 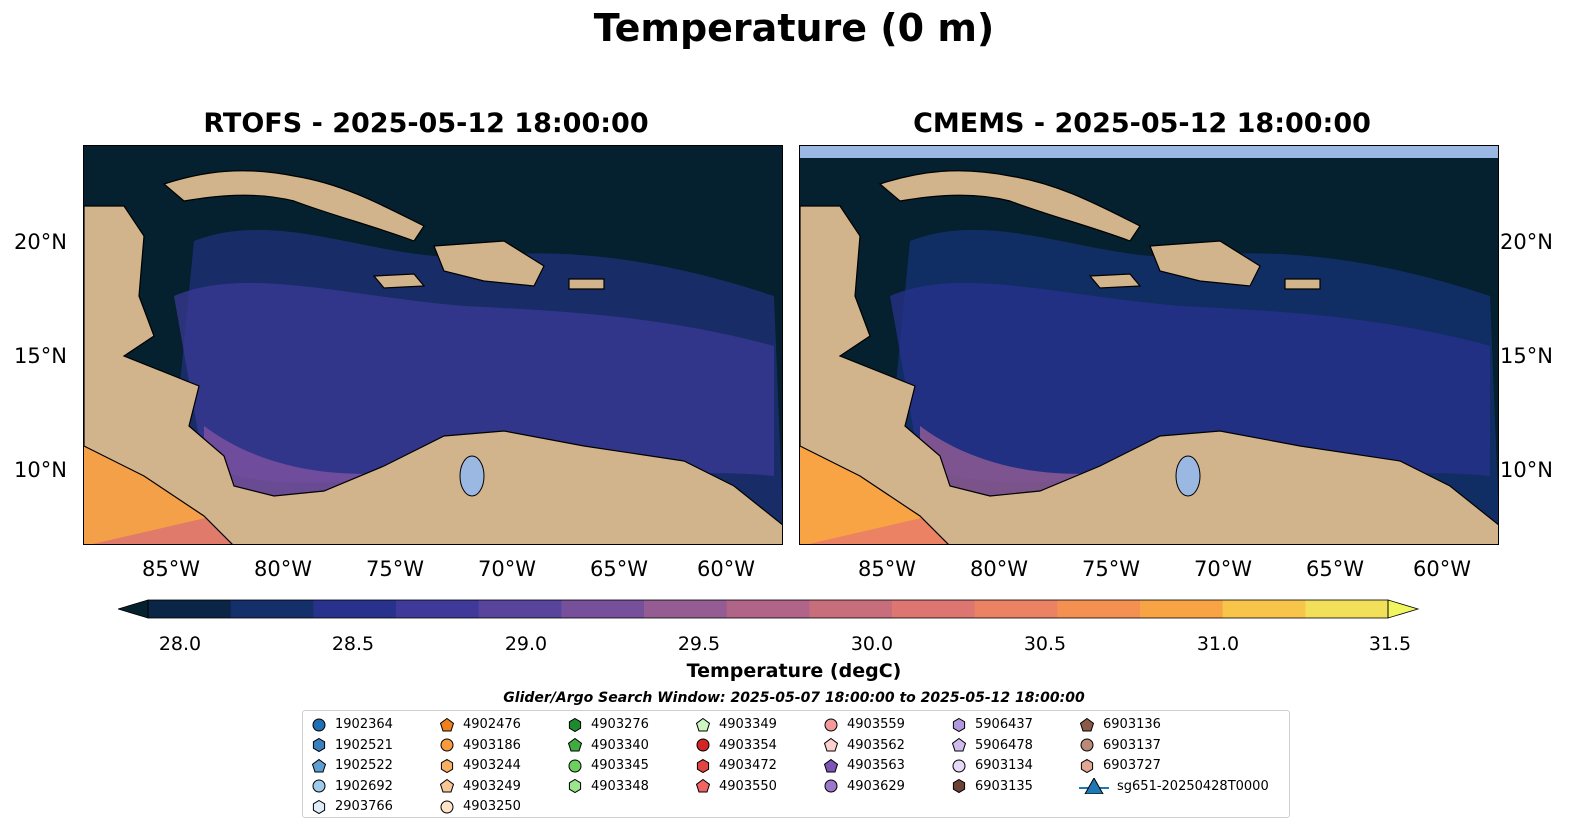 What do you see at coordinates (620, 765) in the screenshot?
I see `legend-label: 4903345` at bounding box center [620, 765].